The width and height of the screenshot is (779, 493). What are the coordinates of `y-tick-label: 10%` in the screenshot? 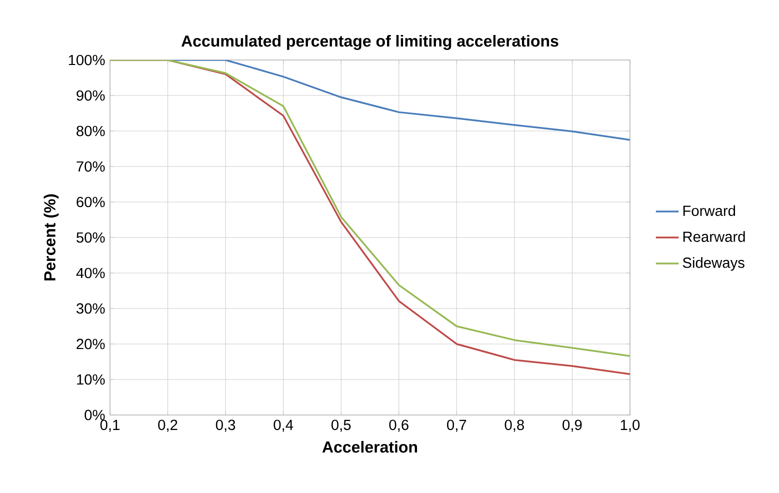 It's located at (91, 379).